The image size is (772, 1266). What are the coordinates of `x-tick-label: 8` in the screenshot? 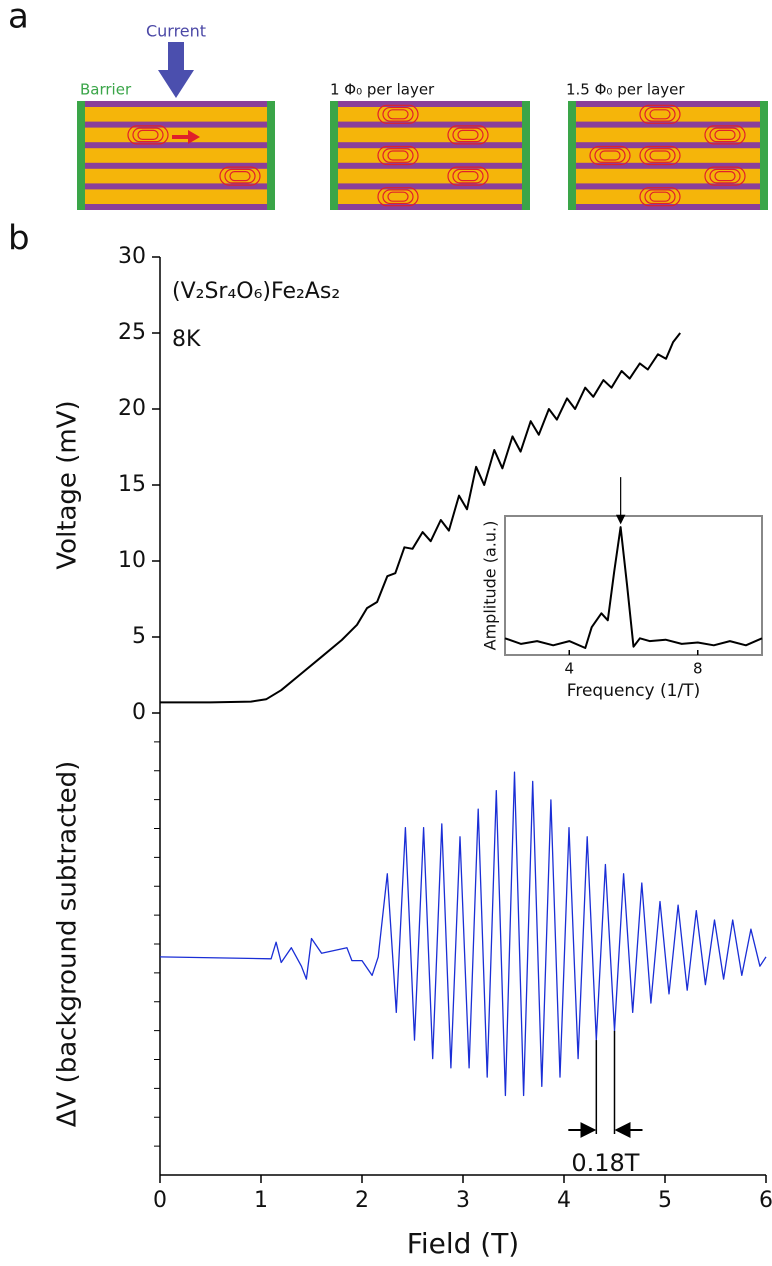 It's located at (698, 669).